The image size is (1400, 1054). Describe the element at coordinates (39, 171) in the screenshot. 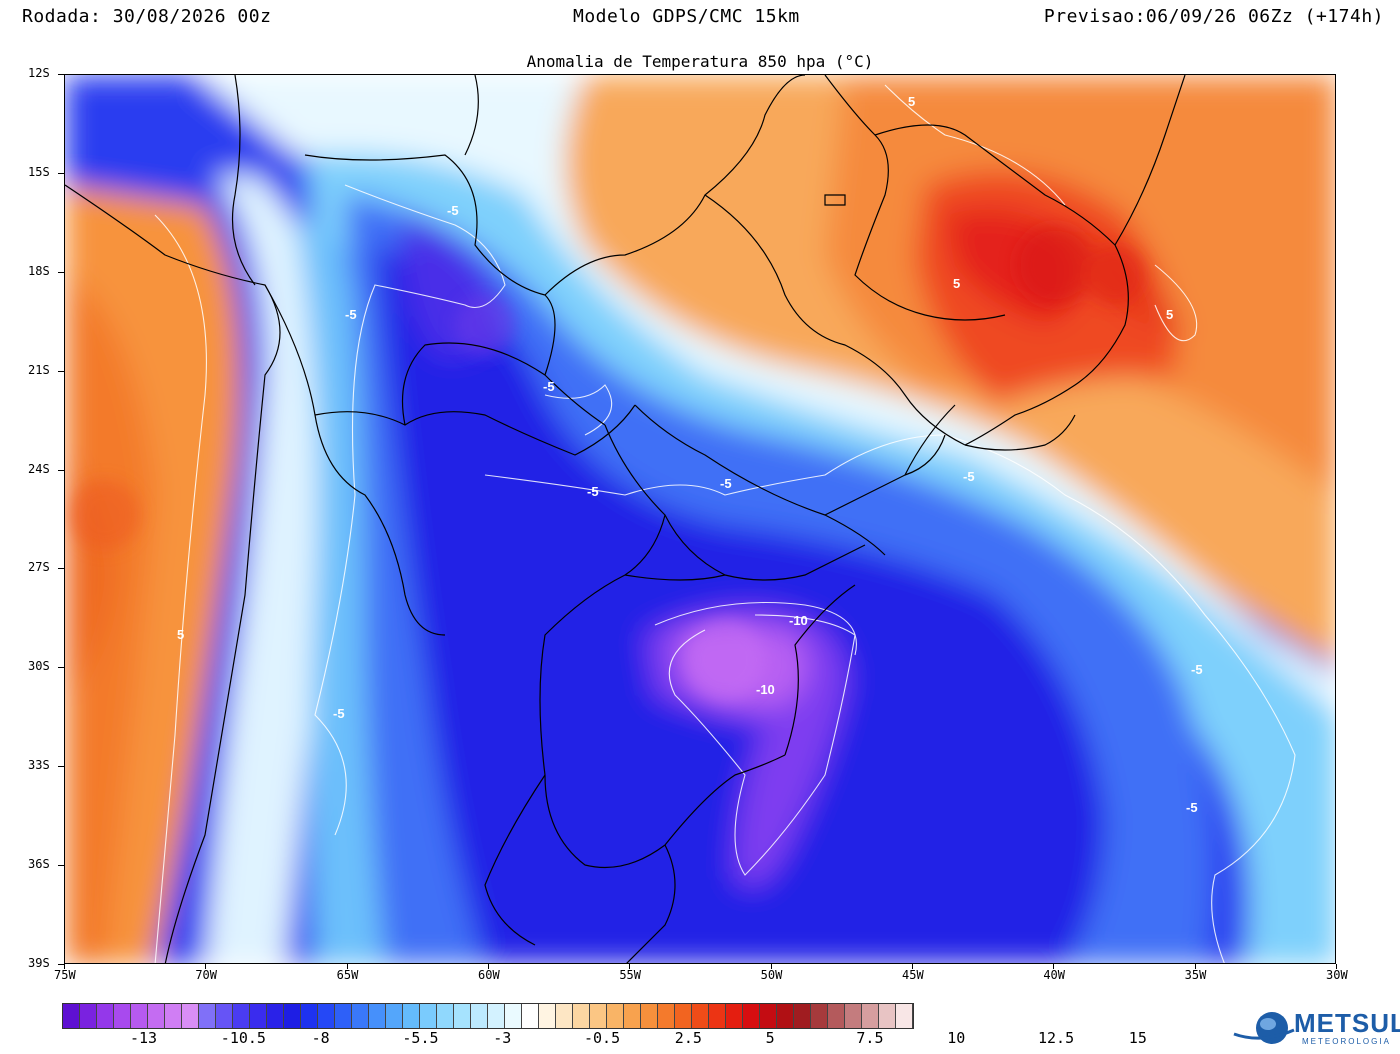

I see `latitude-label: 15S` at that location.